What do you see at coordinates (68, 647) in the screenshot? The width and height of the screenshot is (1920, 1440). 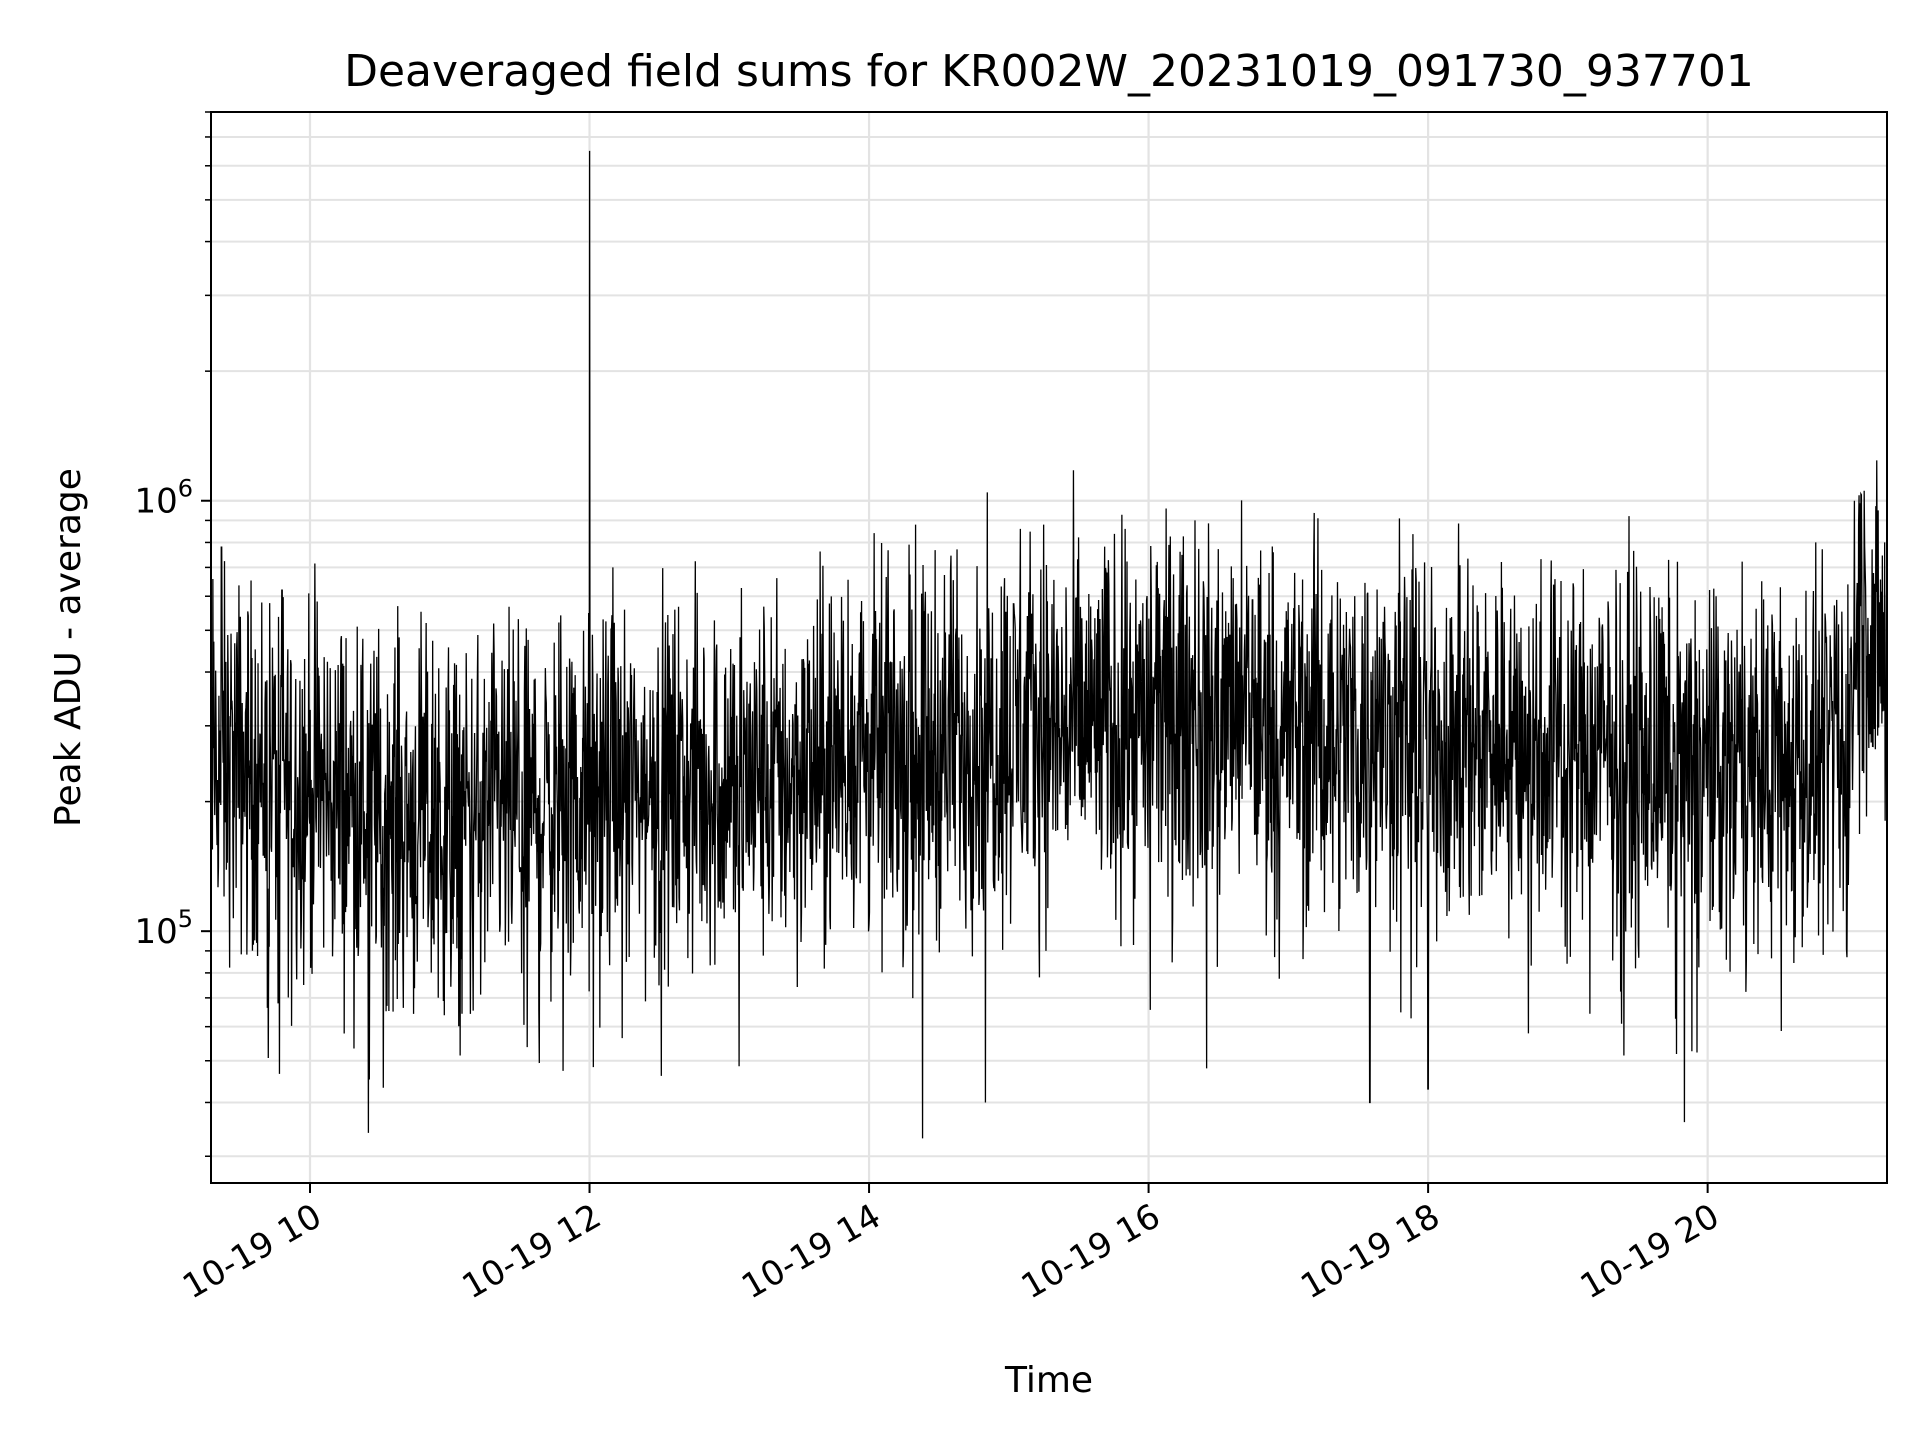 I see `y-axis-label: Peak ADU - average` at bounding box center [68, 647].